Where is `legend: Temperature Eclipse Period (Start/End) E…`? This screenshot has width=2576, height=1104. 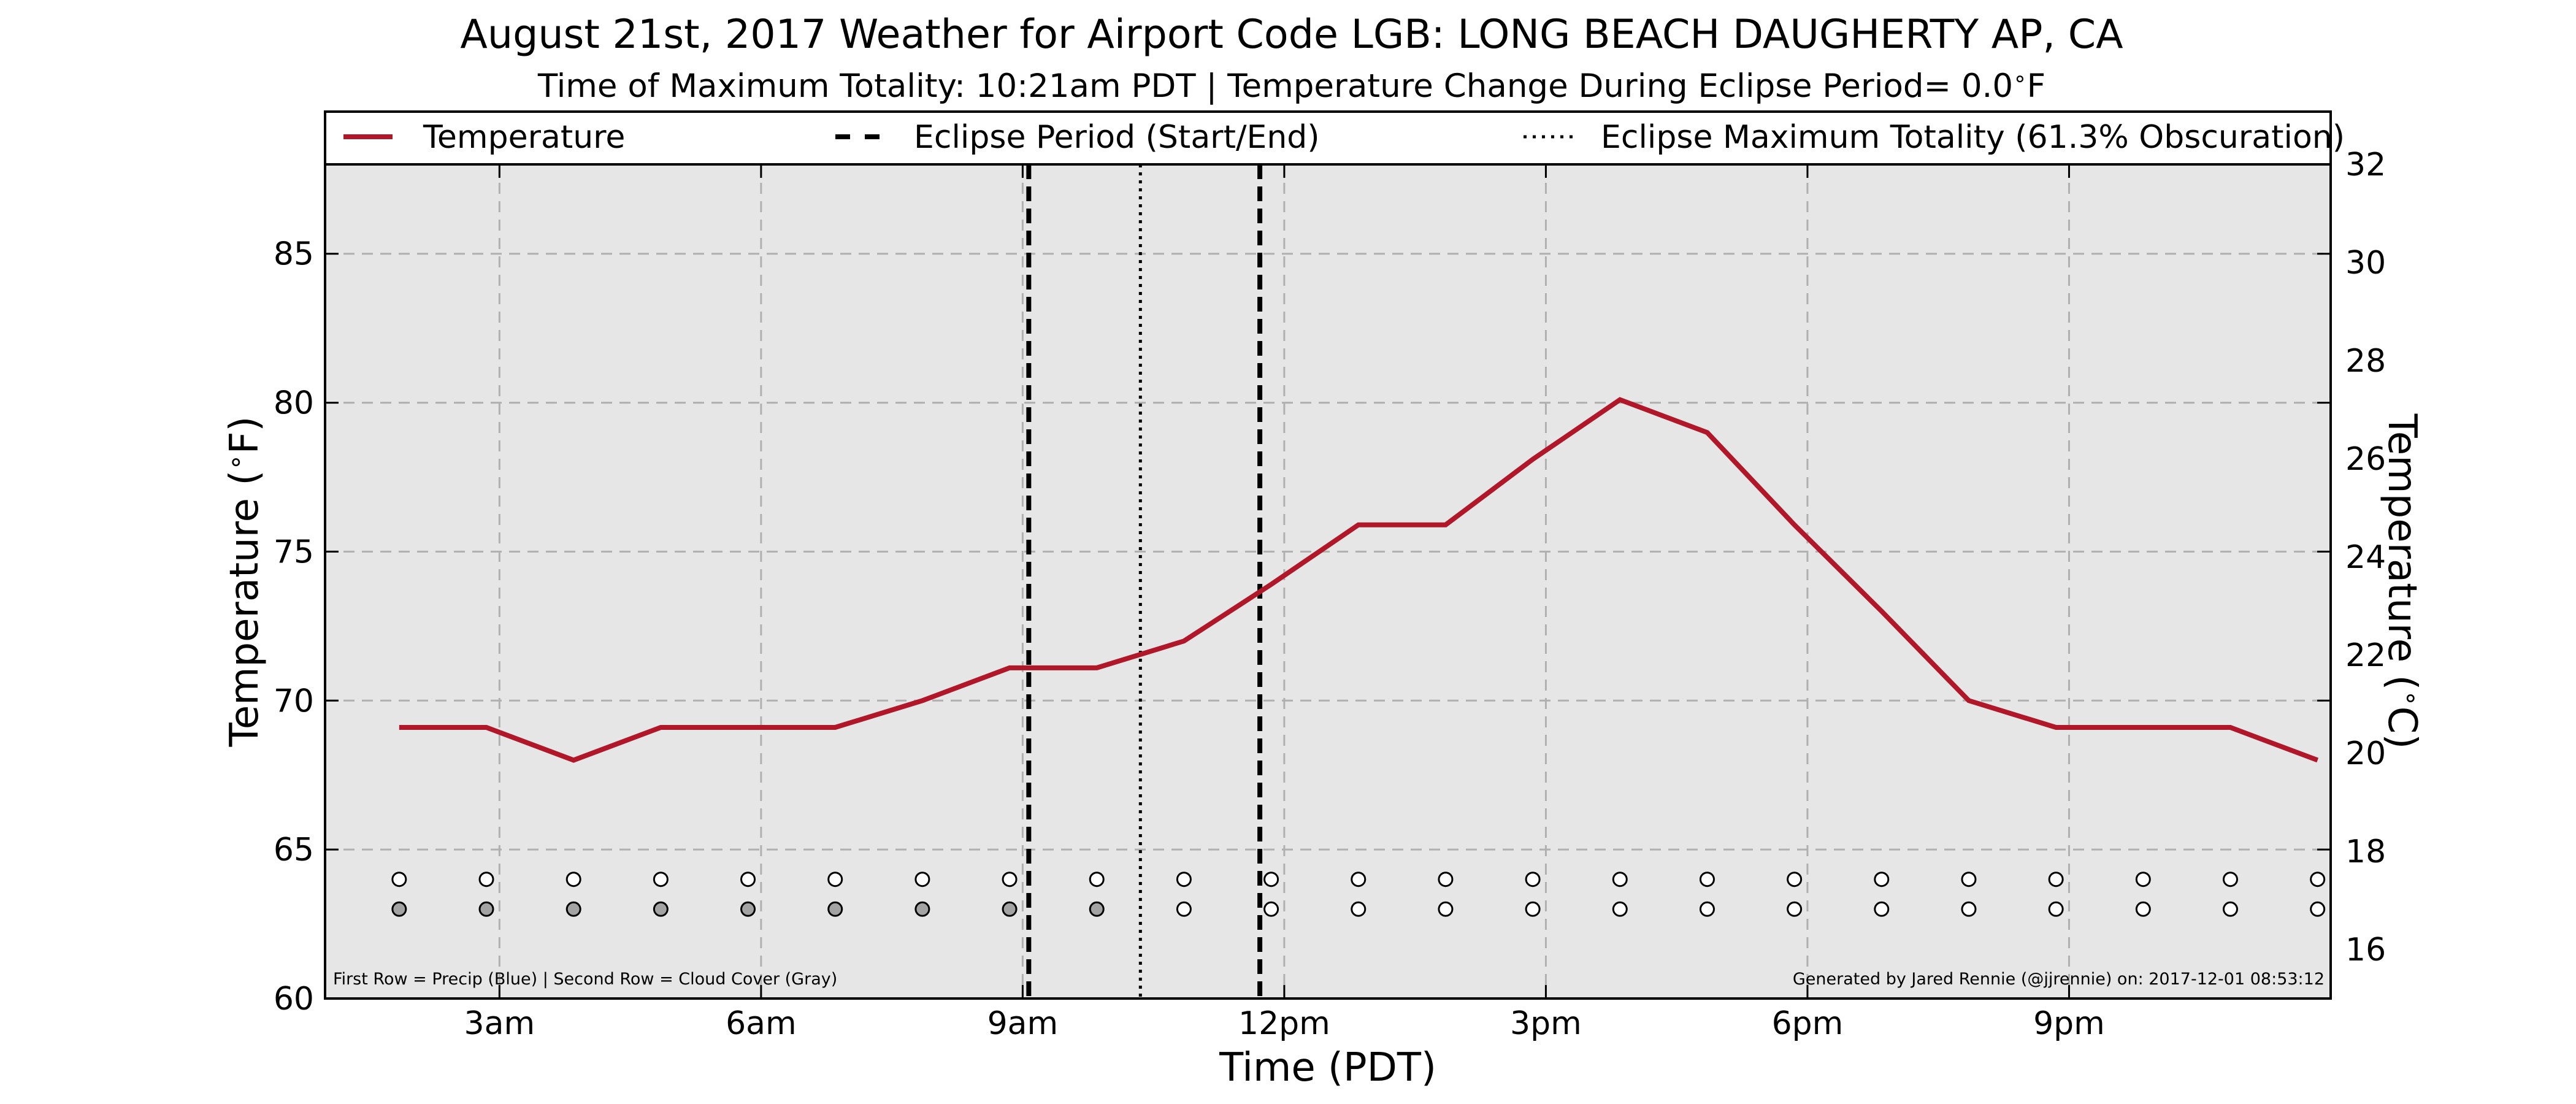
legend: Temperature Eclipse Period (Start/End) E… is located at coordinates (1334, 138).